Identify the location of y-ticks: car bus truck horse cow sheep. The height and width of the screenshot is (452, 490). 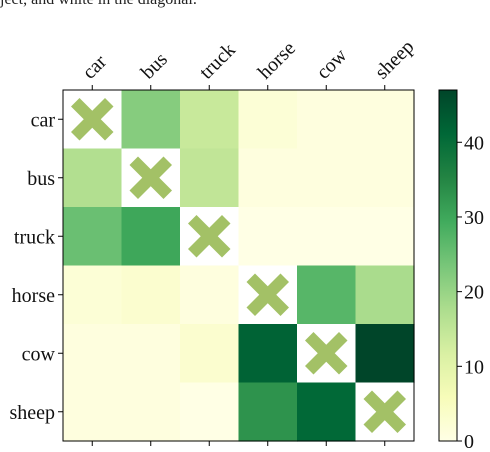
(36, 266).